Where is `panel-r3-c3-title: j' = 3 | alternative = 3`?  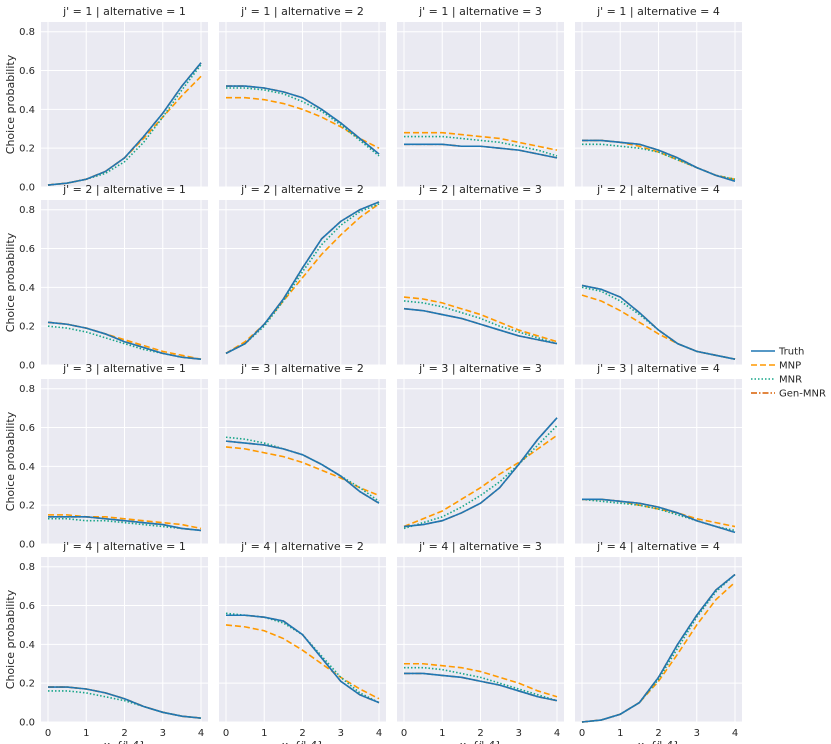
panel-r3-c3-title: j' = 3 | alternative = 3 is located at coordinates (480, 368).